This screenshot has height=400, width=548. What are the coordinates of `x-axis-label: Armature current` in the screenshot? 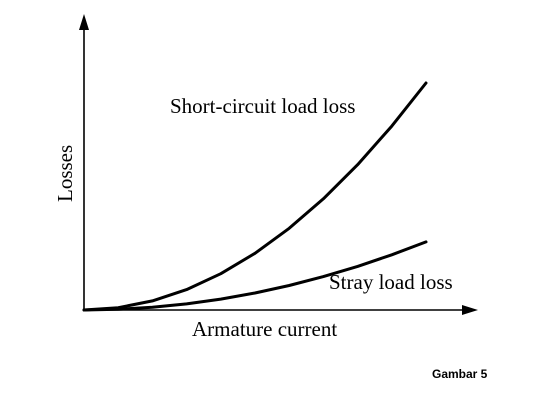 It's located at (264, 329).